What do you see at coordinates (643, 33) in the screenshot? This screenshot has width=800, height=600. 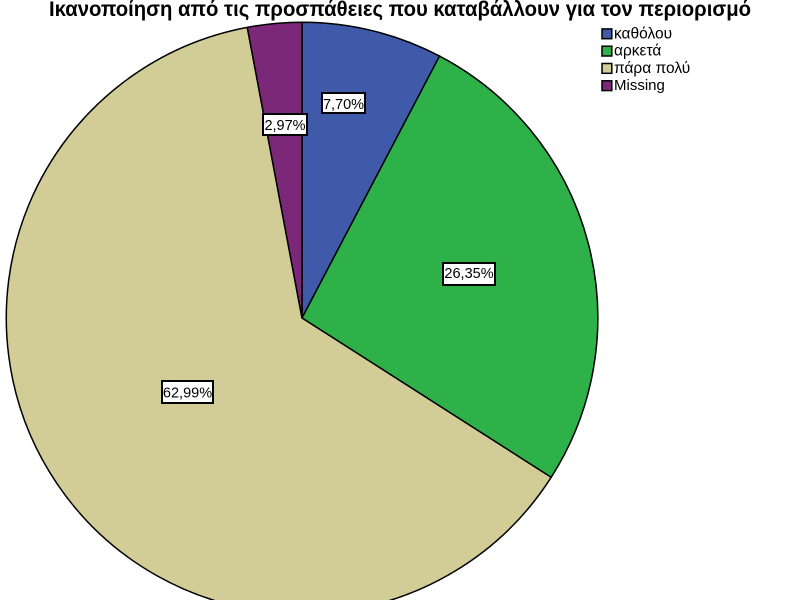 I see `svg-text: καθόλου` at bounding box center [643, 33].